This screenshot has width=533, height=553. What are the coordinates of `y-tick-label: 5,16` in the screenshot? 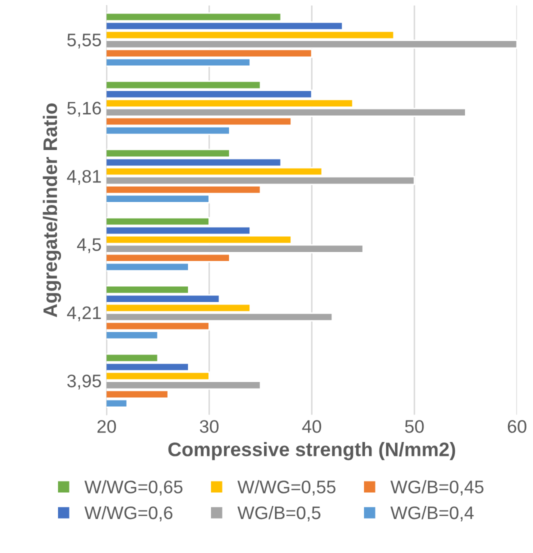 It's located at (84, 109).